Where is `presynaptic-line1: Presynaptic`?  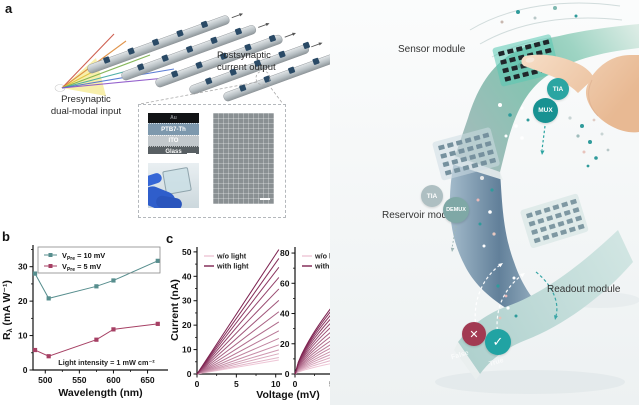
presynaptic-line1: Presynaptic is located at coordinates (86, 99).